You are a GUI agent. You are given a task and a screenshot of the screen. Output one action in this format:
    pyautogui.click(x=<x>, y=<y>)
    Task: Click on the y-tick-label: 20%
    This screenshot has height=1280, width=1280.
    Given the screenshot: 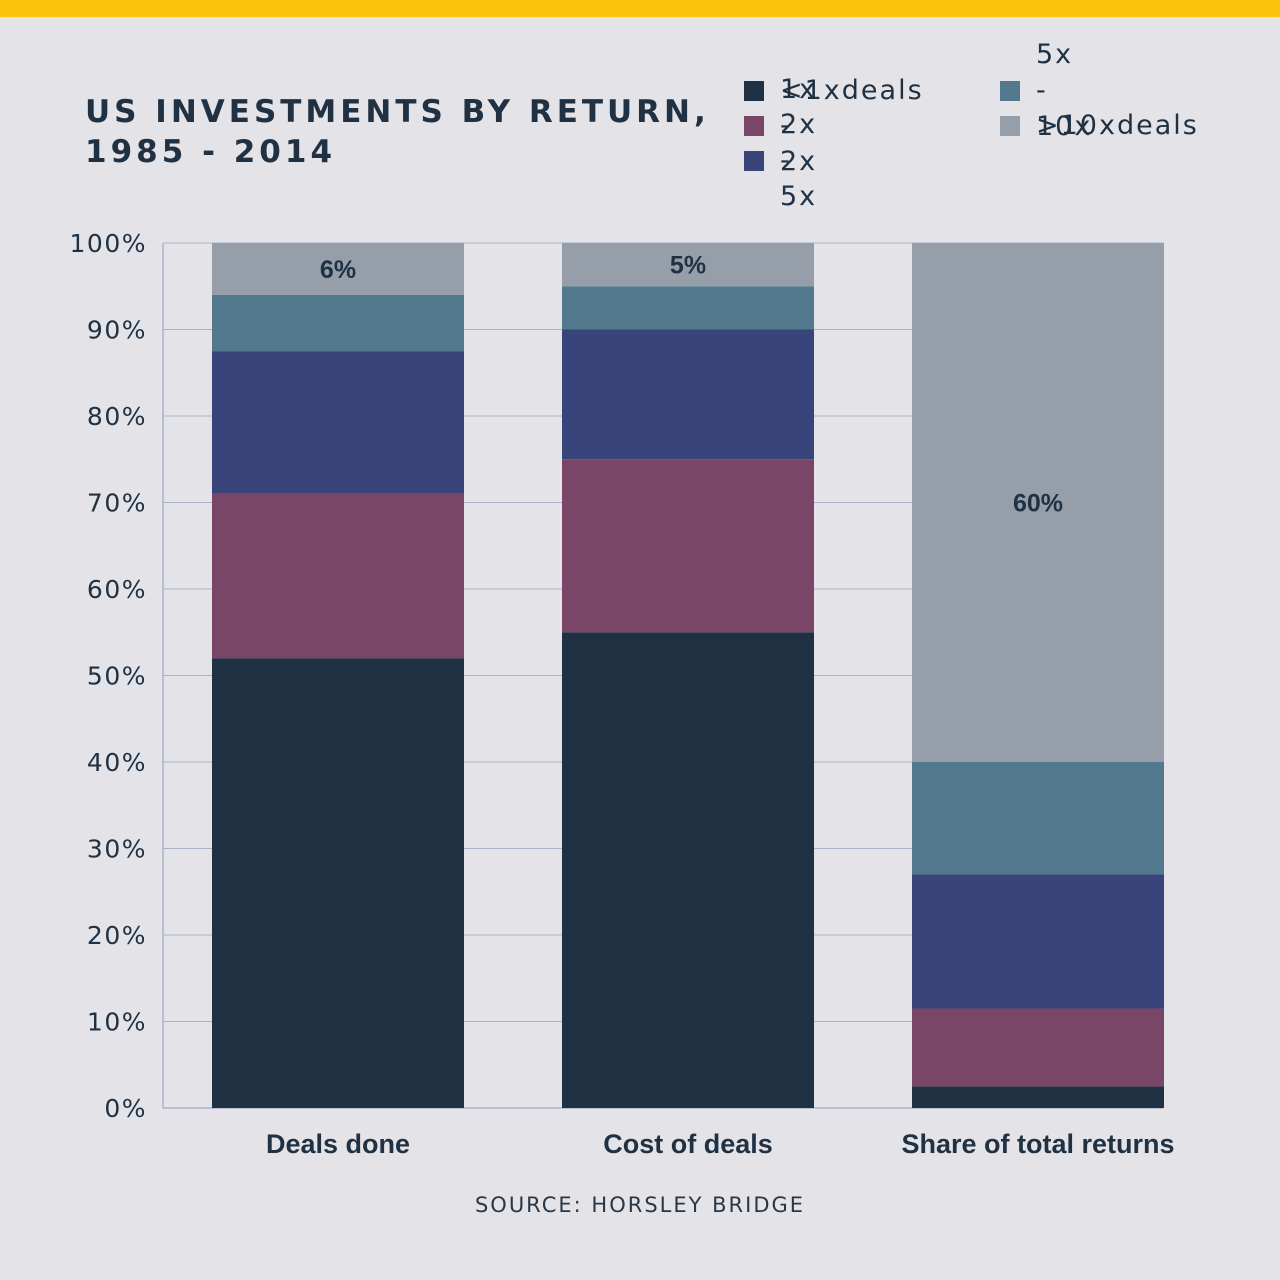 What is the action you would take?
    pyautogui.click(x=117, y=935)
    